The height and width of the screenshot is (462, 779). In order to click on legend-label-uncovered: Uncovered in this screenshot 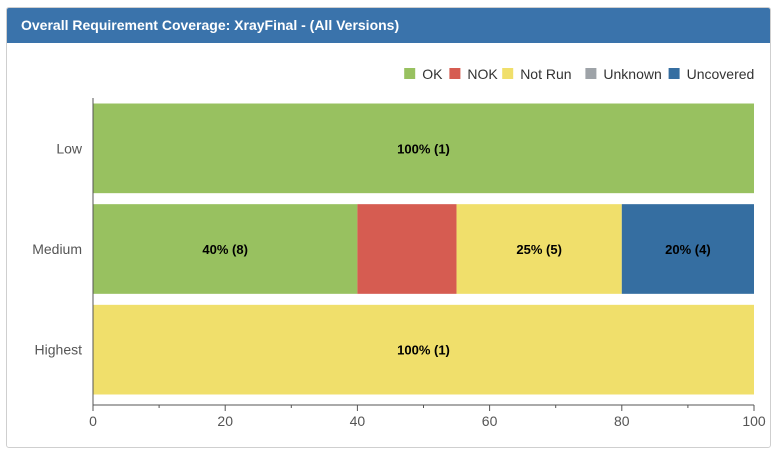, I will do `click(721, 74)`.